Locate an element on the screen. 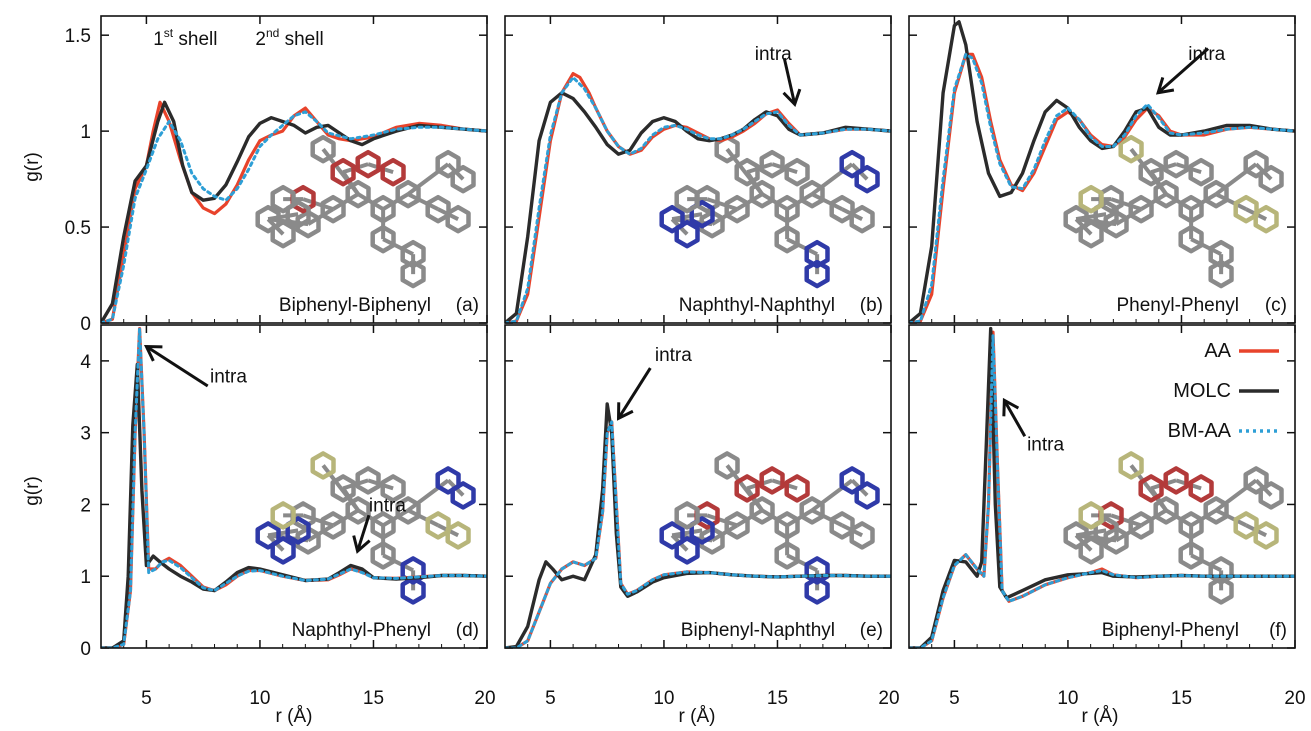 The height and width of the screenshot is (731, 1311). series-aa-line is located at coordinates (294, 487).